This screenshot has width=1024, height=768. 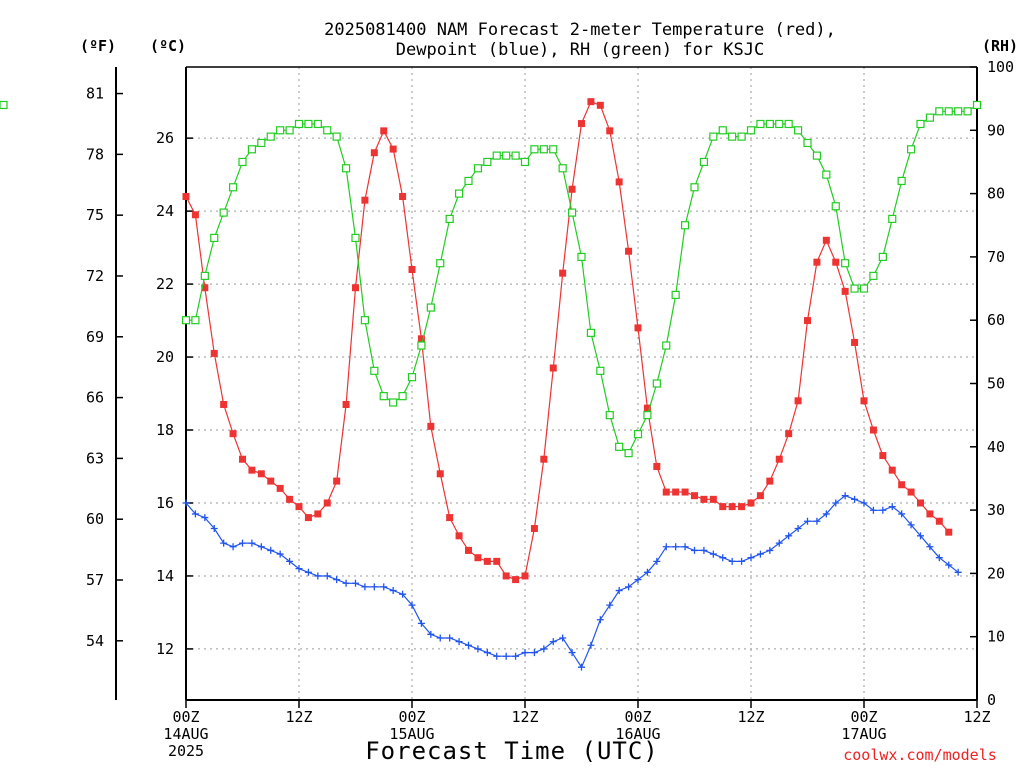 What do you see at coordinates (637, 734) in the screenshot?
I see `x-tick-label: 16AUG` at bounding box center [637, 734].